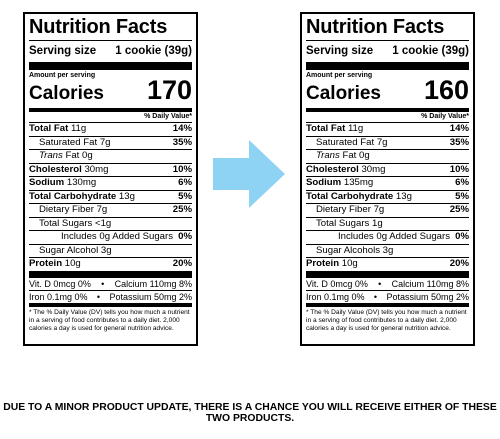 Image resolution: width=500 pixels, height=439 pixels. I want to click on sodium-row: Sodium 135mg 6%, so click(387, 184).